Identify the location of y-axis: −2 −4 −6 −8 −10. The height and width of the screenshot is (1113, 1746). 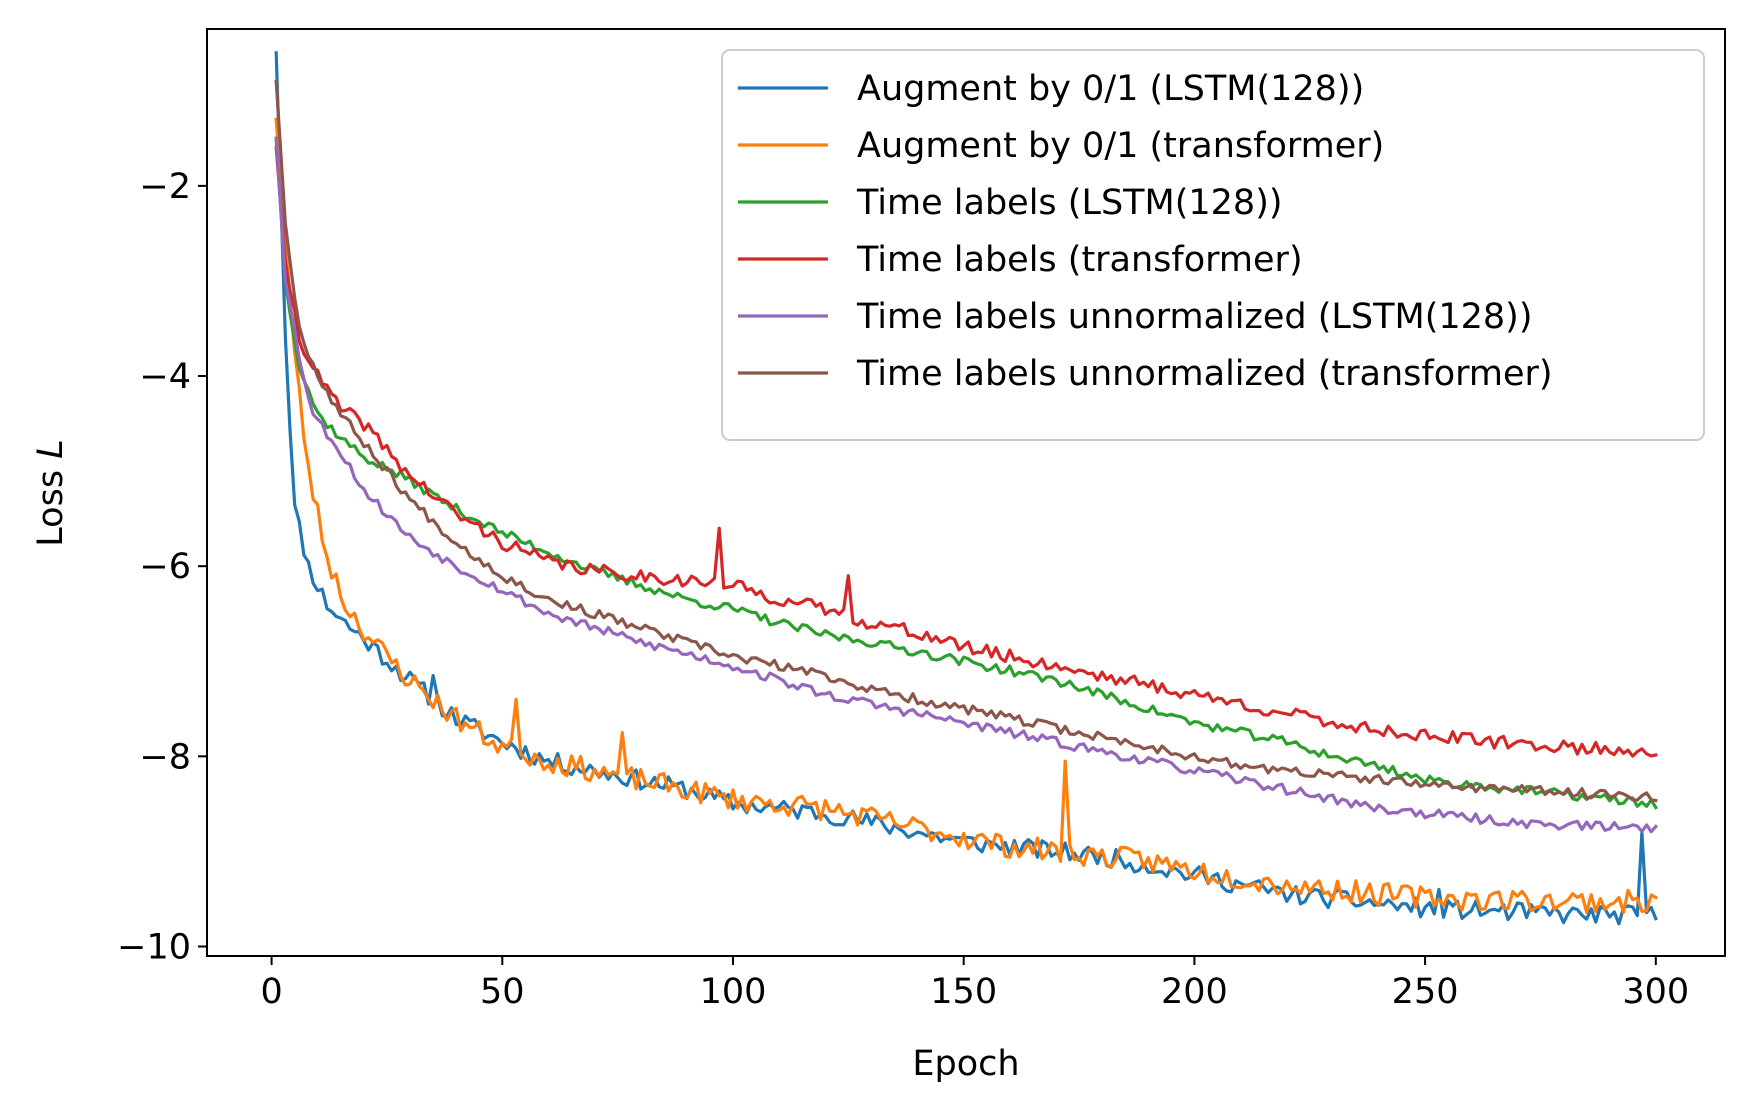
(162, 567).